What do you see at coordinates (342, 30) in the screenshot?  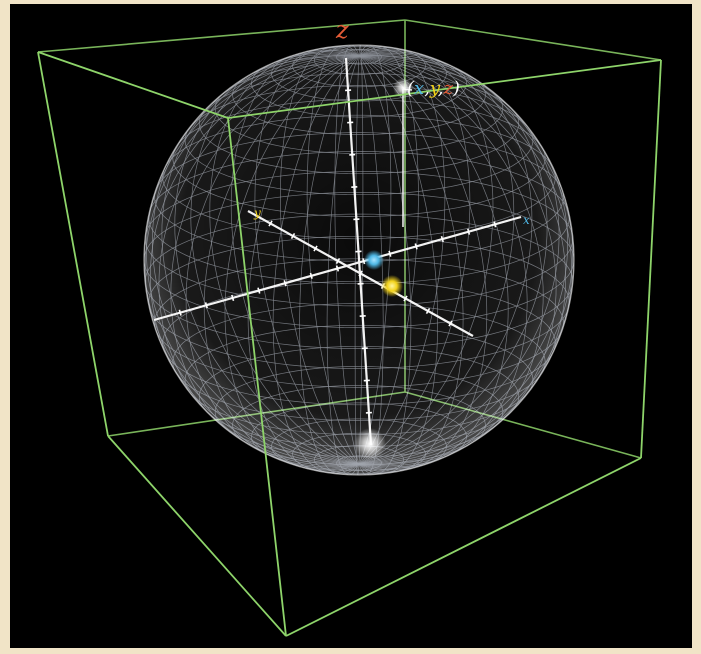 I see `z-axis-label: z` at bounding box center [342, 30].